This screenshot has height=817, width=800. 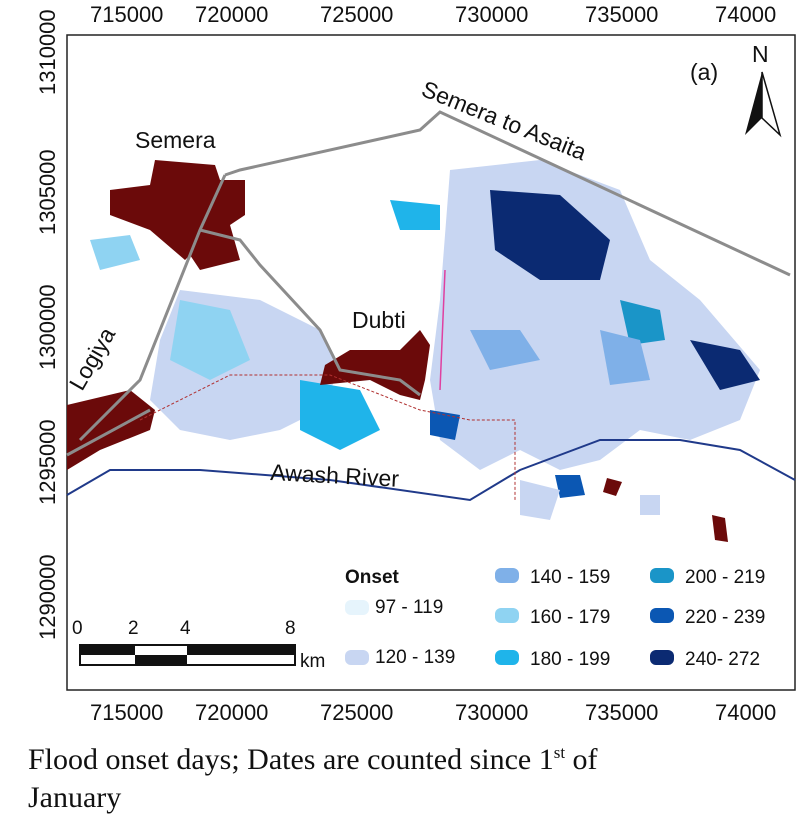 What do you see at coordinates (77, 628) in the screenshot?
I see `scale-tick: 0` at bounding box center [77, 628].